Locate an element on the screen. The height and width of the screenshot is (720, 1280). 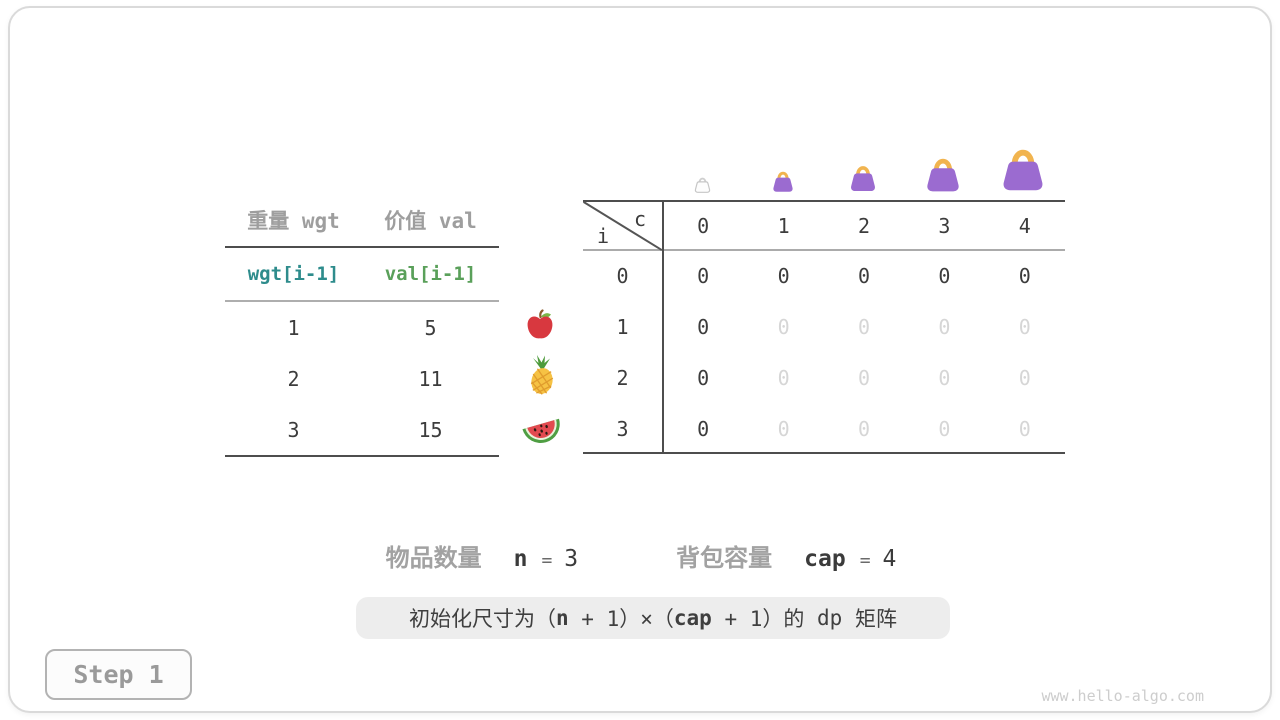
caption-n-var: n is located at coordinates (562, 618).